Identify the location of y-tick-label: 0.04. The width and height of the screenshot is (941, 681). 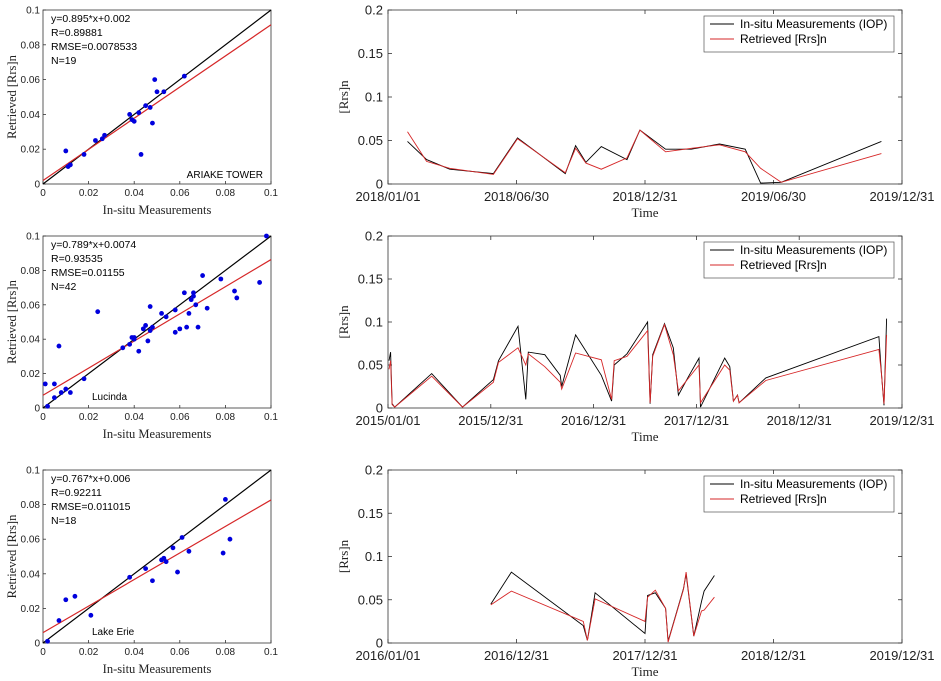
(31, 340).